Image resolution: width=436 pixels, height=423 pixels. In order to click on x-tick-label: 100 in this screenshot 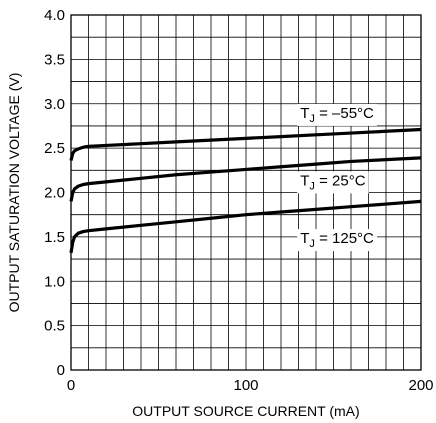, I will do `click(245, 385)`.